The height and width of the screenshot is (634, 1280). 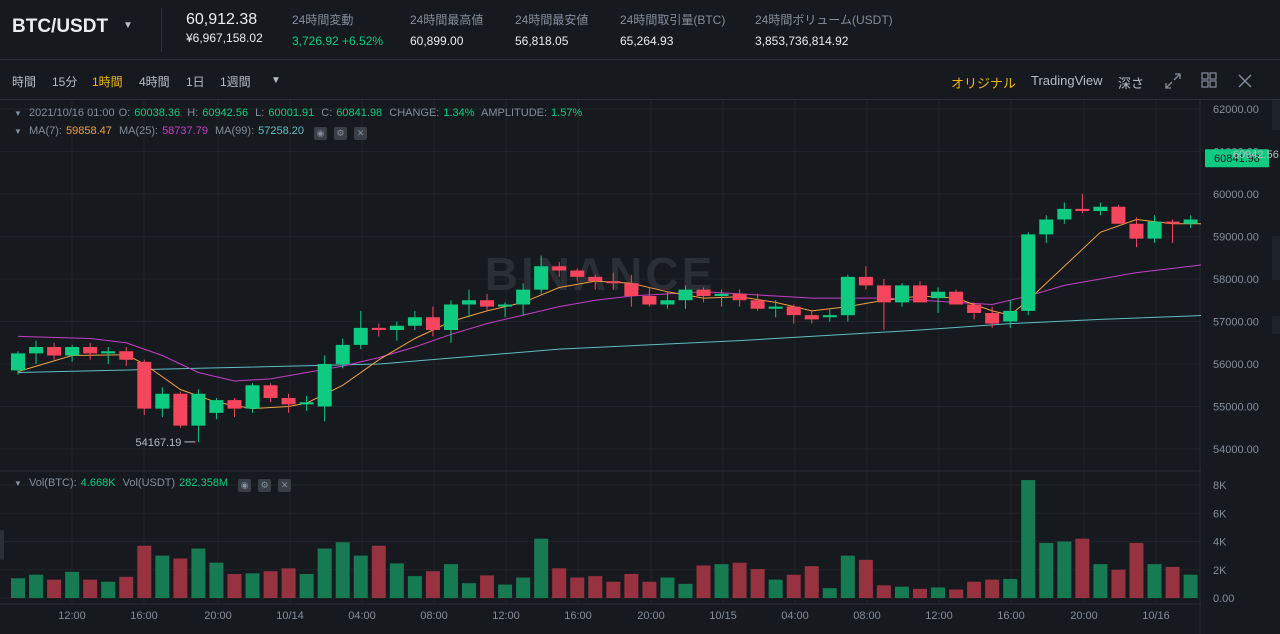 What do you see at coordinates (1173, 81) in the screenshot?
I see `fullscreen-icon` at bounding box center [1173, 81].